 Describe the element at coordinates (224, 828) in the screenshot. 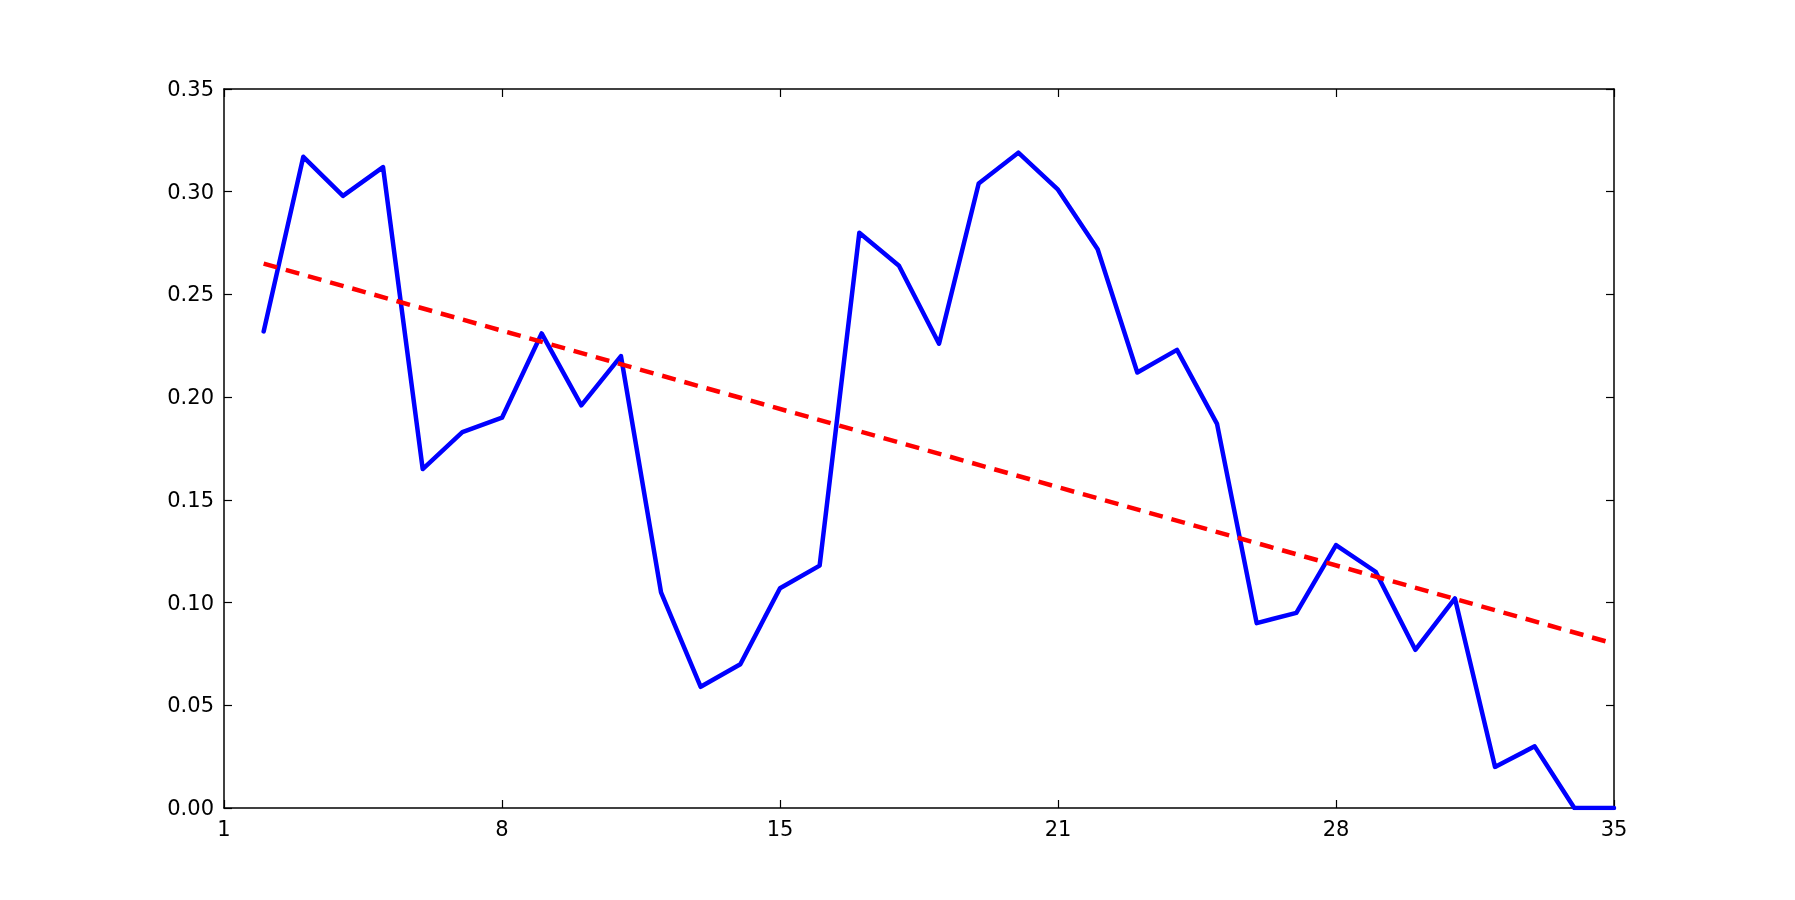

I see `x-tick-label: 1` at that location.